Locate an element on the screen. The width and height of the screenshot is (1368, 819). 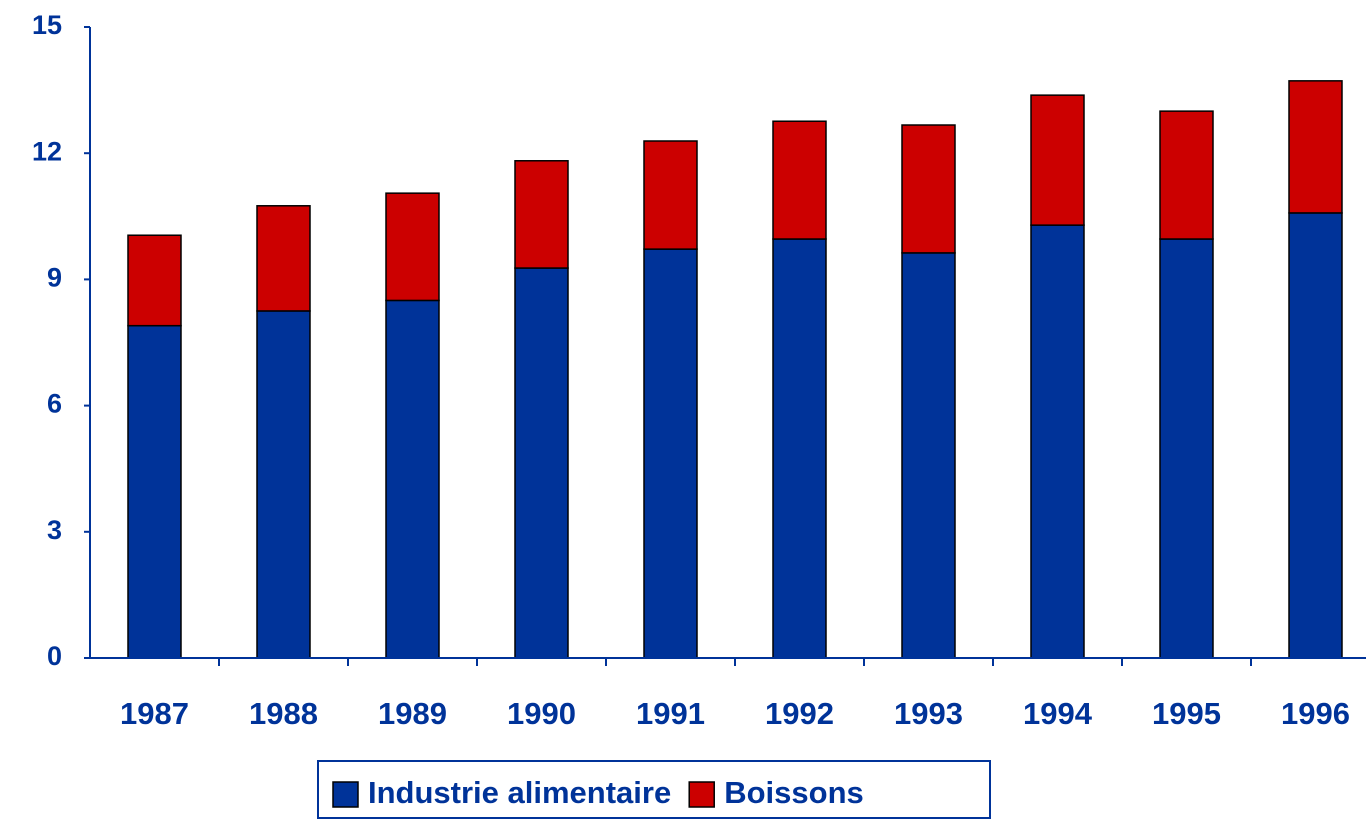
legend-label: Industrie alimentaire is located at coordinates (519, 792).